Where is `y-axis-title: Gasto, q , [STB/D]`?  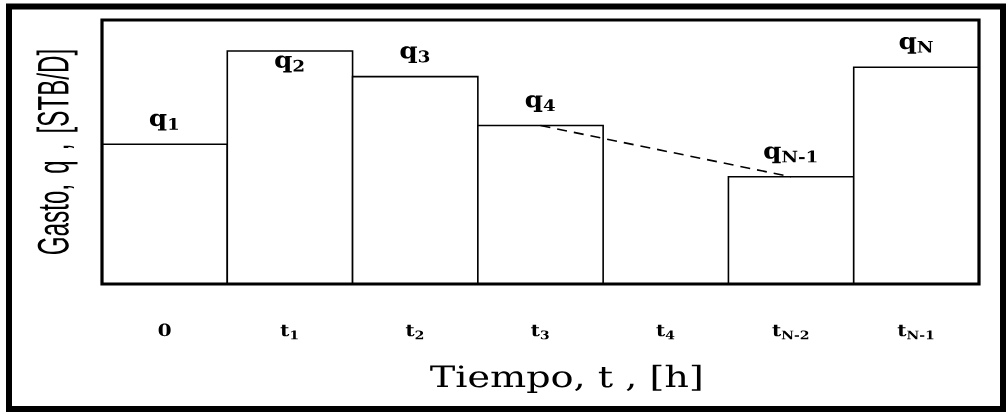 y-axis-title: Gasto, q , [STB/D] is located at coordinates (57, 152).